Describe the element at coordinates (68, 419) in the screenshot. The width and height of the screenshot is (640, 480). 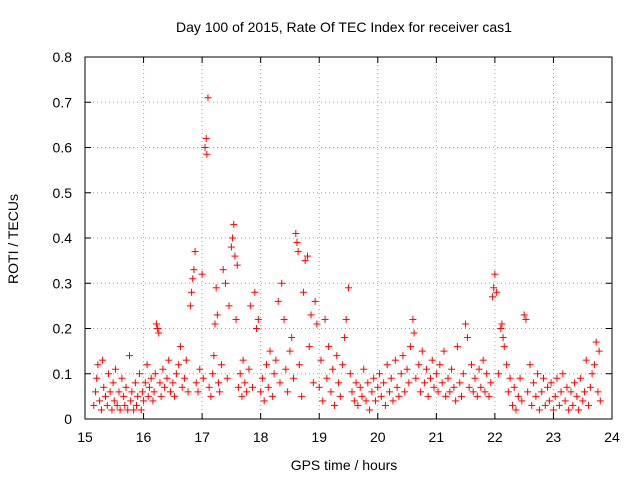
I see `y-tick-label: 0` at that location.